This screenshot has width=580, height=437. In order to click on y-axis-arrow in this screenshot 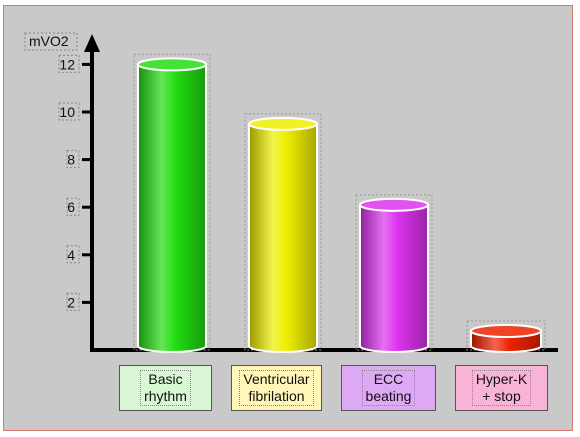, I will do `click(92, 43)`.